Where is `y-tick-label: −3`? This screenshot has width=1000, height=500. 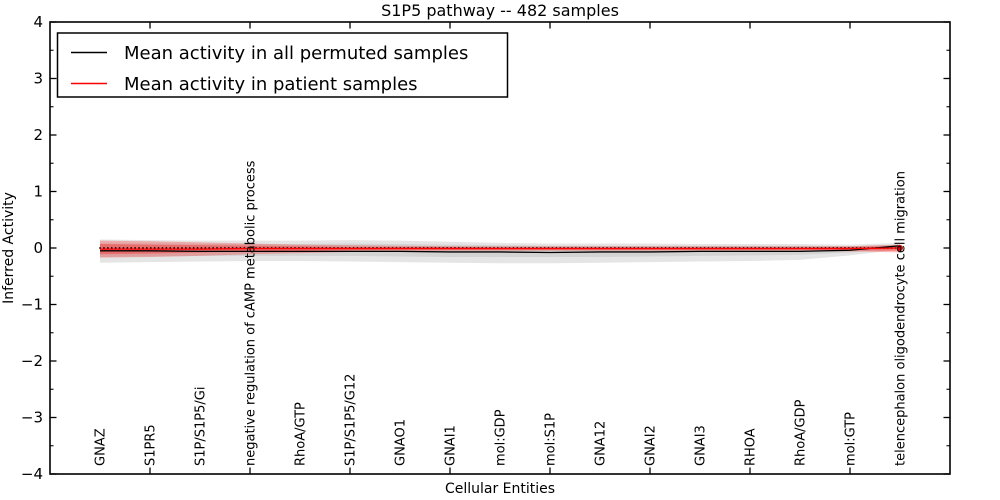
y-tick-label: −3 is located at coordinates (32, 418).